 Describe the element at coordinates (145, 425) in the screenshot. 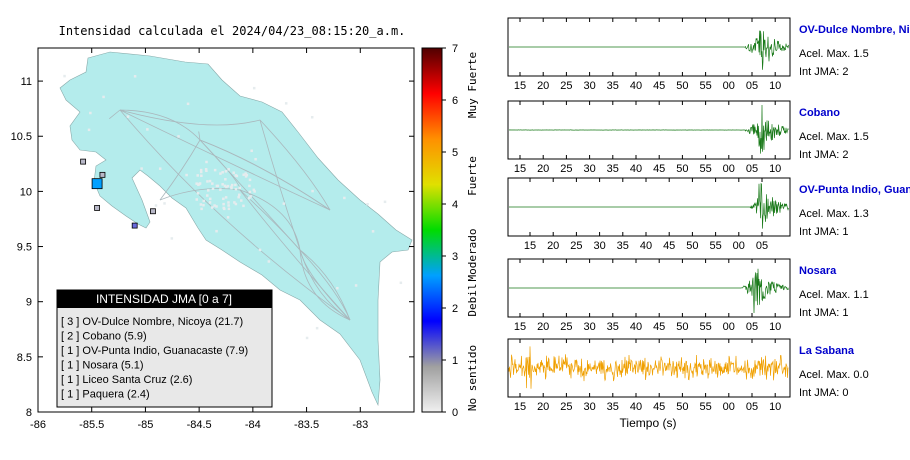

I see `x-tick-label: -85` at that location.